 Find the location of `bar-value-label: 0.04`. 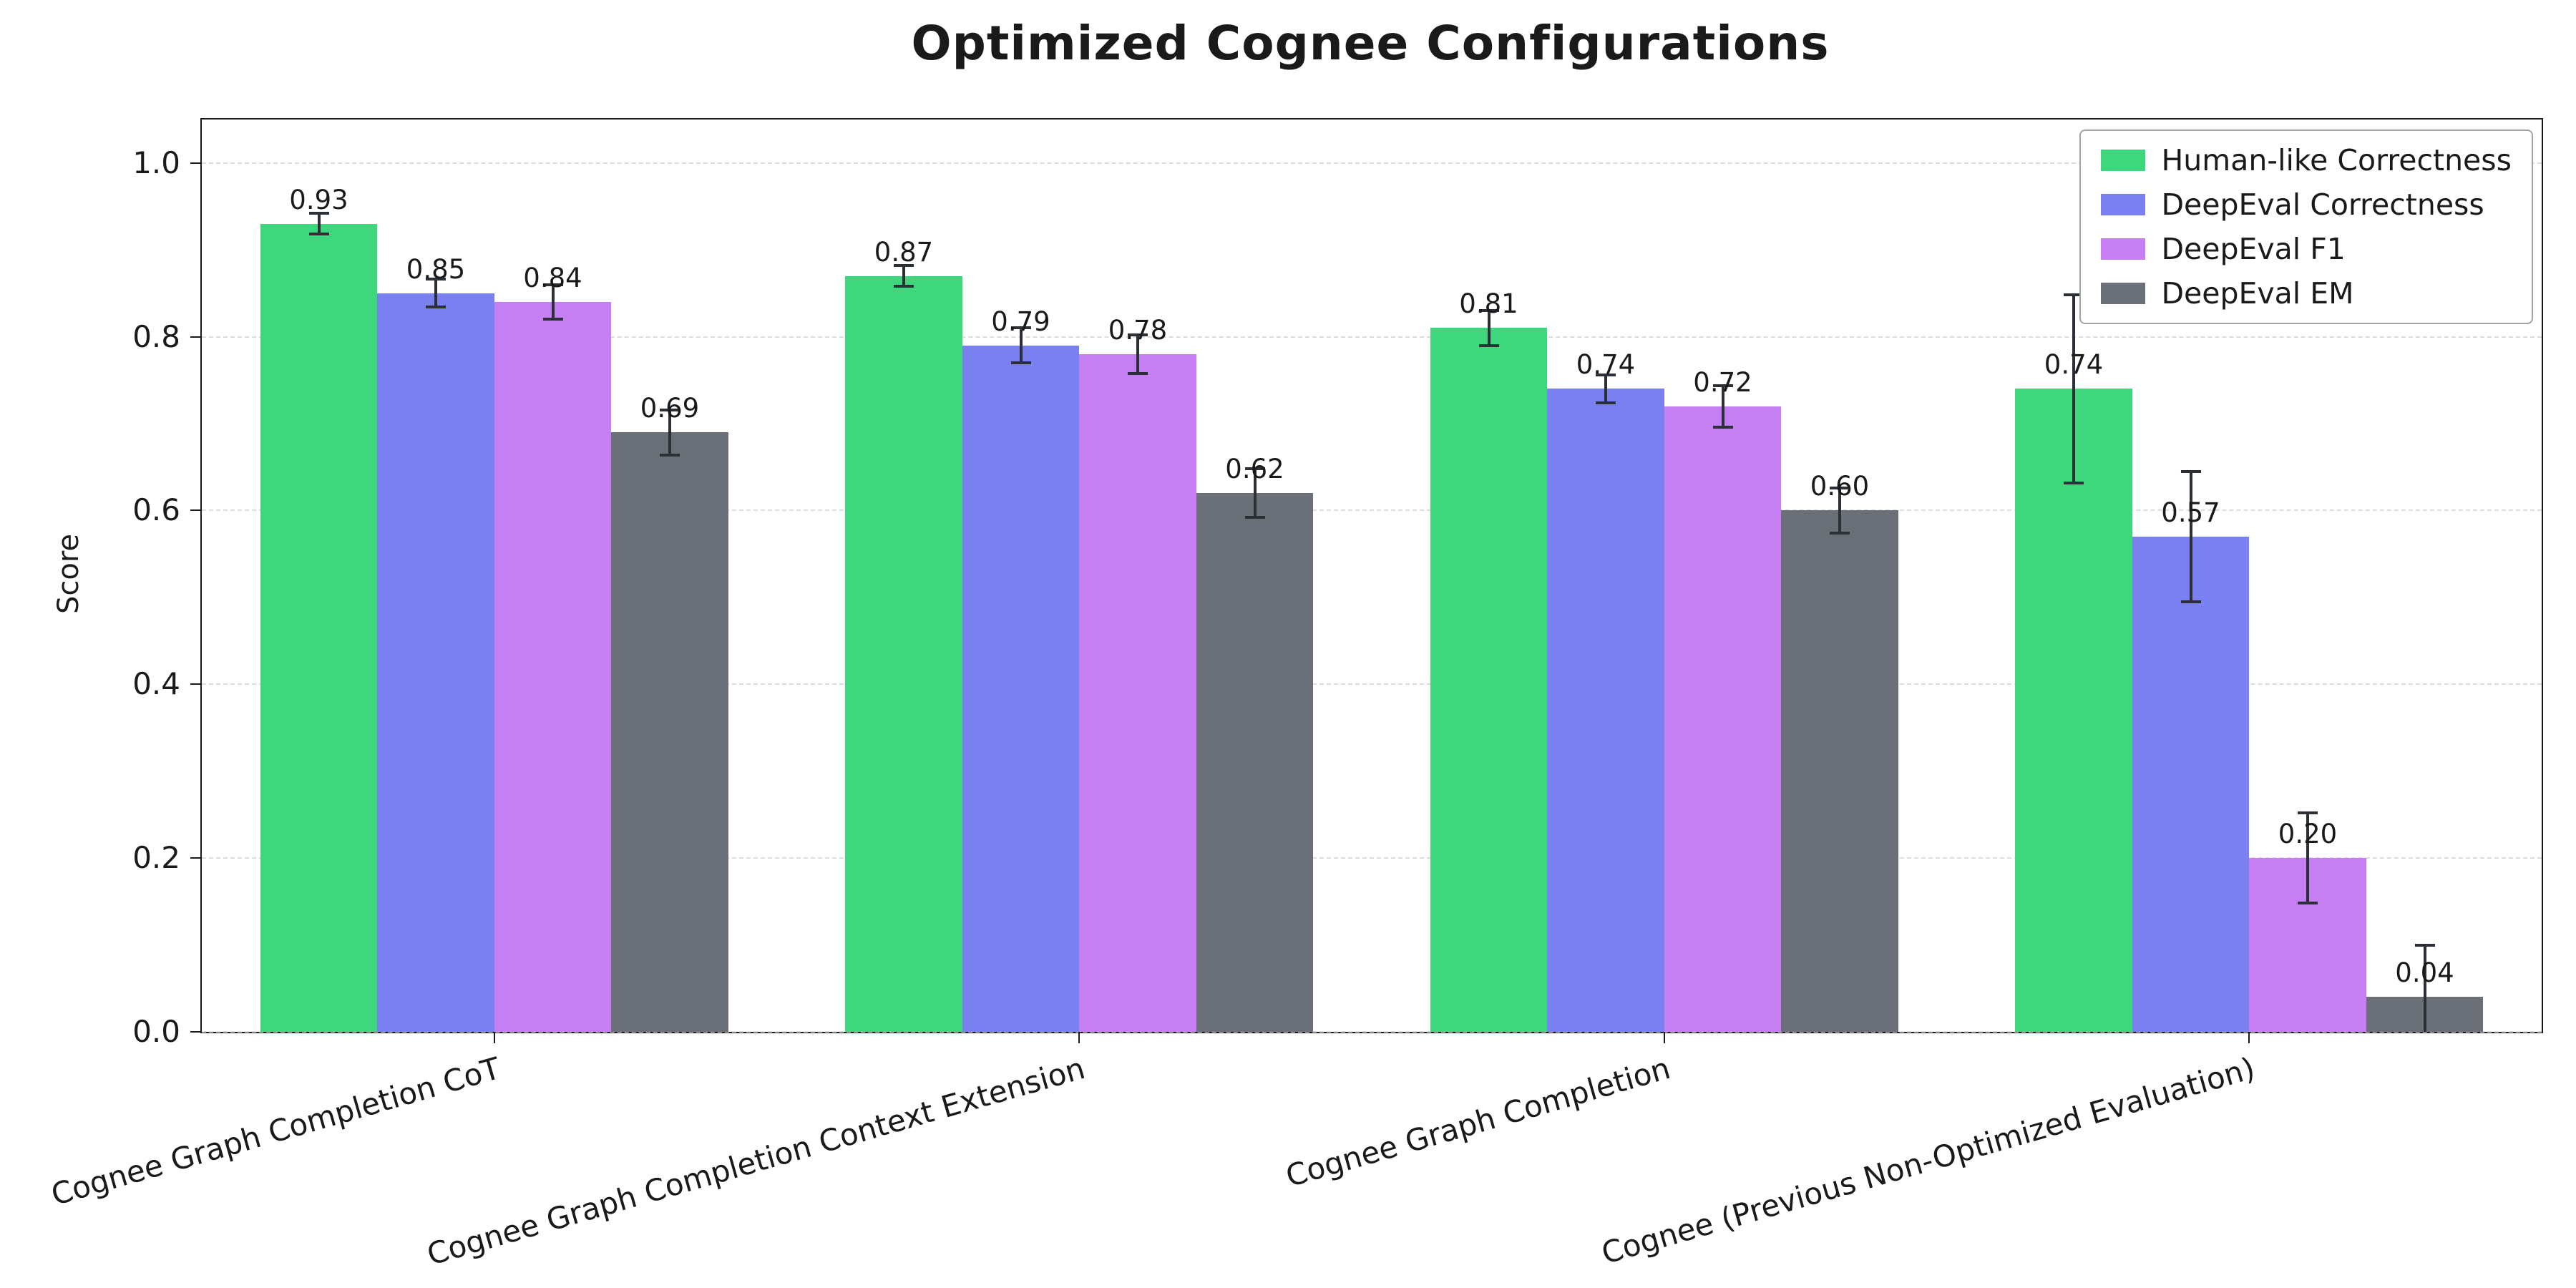

bar-value-label: 0.04 is located at coordinates (2424, 973).